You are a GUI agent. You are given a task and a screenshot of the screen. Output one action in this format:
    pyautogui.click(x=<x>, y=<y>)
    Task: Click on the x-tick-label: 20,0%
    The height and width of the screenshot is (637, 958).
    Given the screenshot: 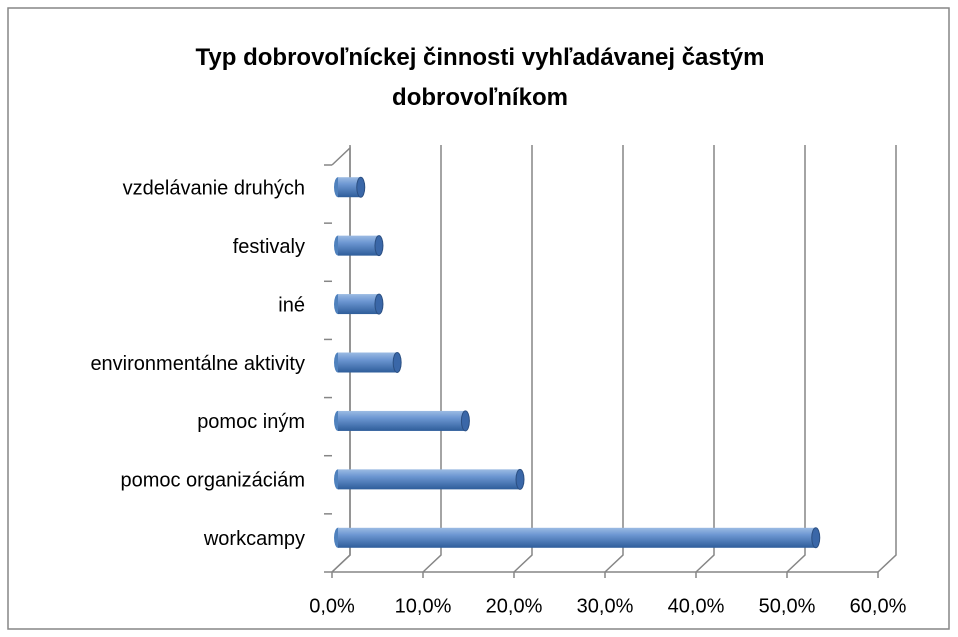 What is the action you would take?
    pyautogui.click(x=514, y=606)
    